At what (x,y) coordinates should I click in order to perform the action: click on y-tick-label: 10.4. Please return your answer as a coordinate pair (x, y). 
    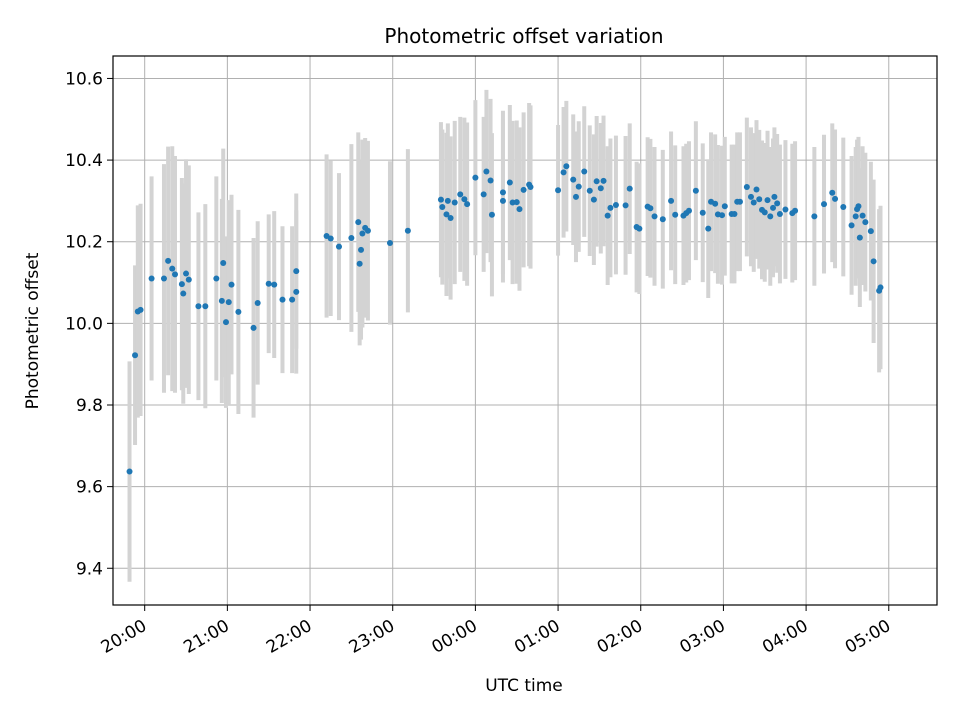
    Looking at the image, I should click on (84, 161).